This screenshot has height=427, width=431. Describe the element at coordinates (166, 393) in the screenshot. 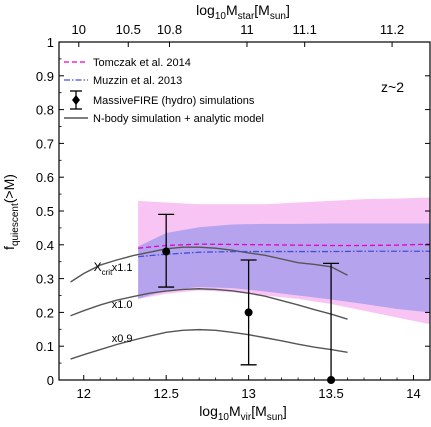

I see `x-tick-label: 12.5` at that location.